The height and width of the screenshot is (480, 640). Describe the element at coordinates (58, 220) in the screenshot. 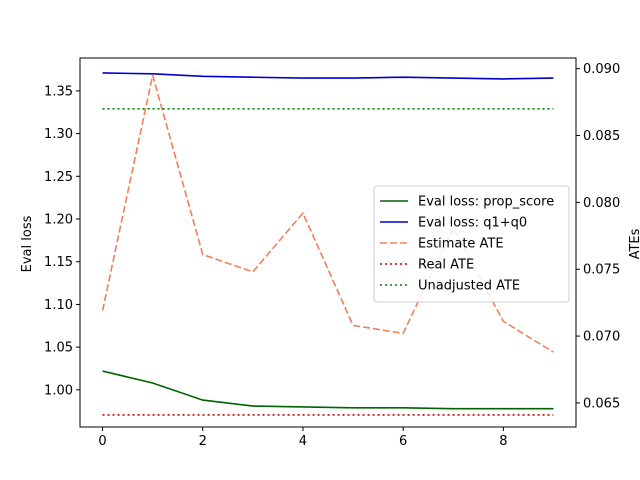

I see `left-tick-label: 1.20` at that location.